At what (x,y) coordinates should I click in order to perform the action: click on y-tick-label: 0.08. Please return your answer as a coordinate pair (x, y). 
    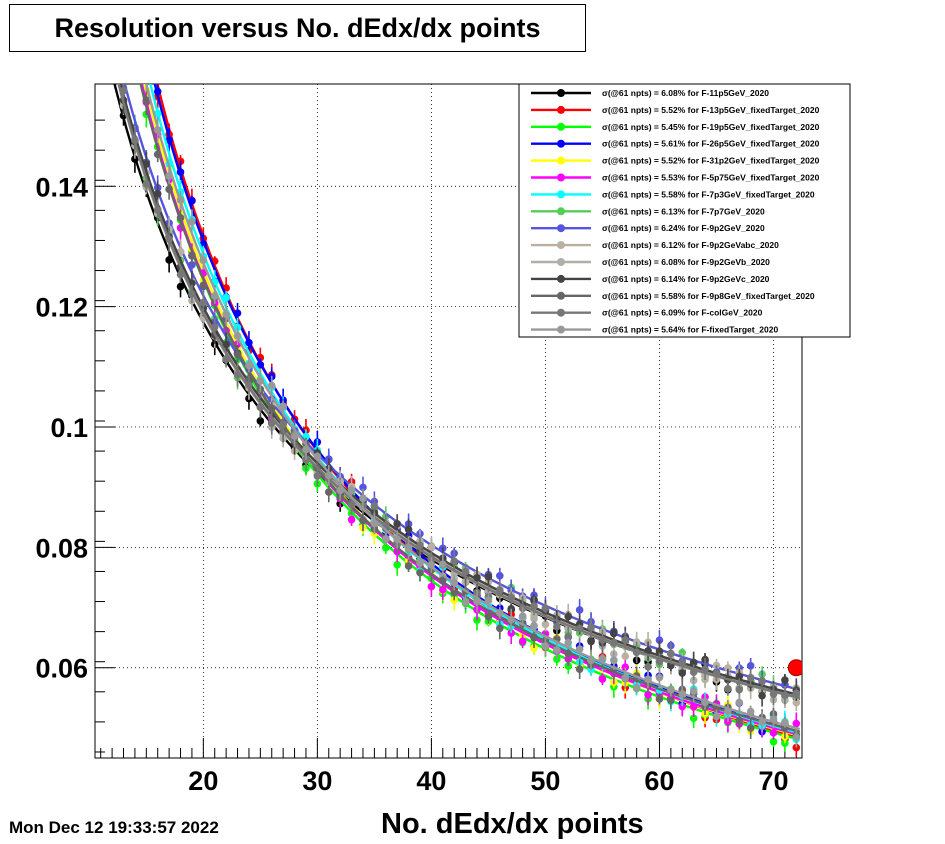
    Looking at the image, I should click on (61, 548).